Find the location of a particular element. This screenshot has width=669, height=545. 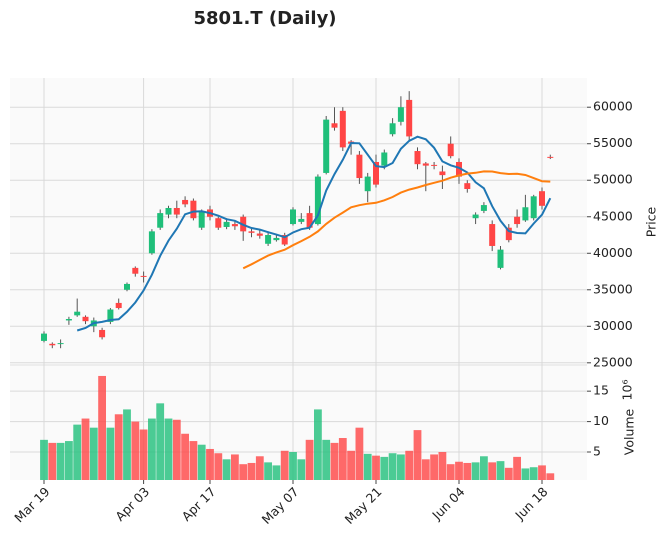

y-tick-label: 25000 is located at coordinates (613, 361).